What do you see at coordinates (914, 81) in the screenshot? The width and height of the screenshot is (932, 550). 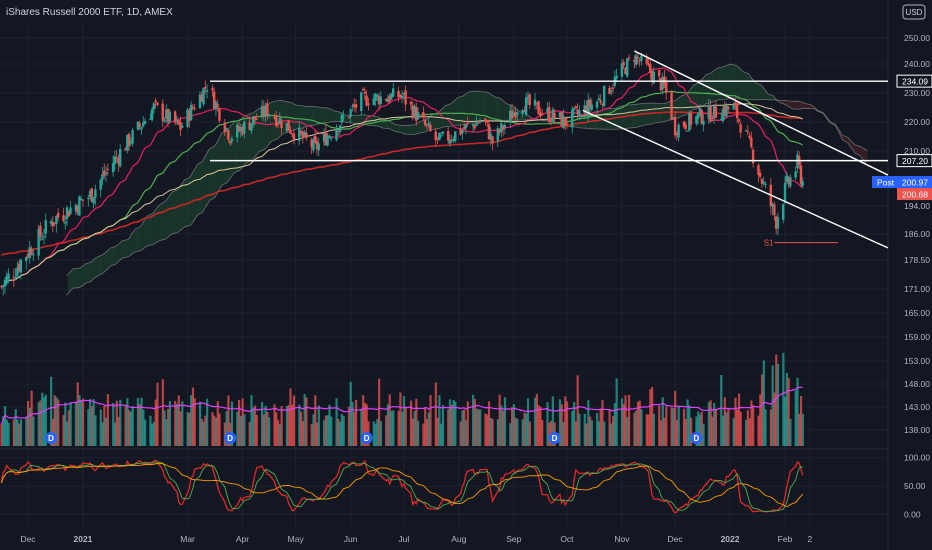 I see `resistance-price-badge: 234.09` at bounding box center [914, 81].